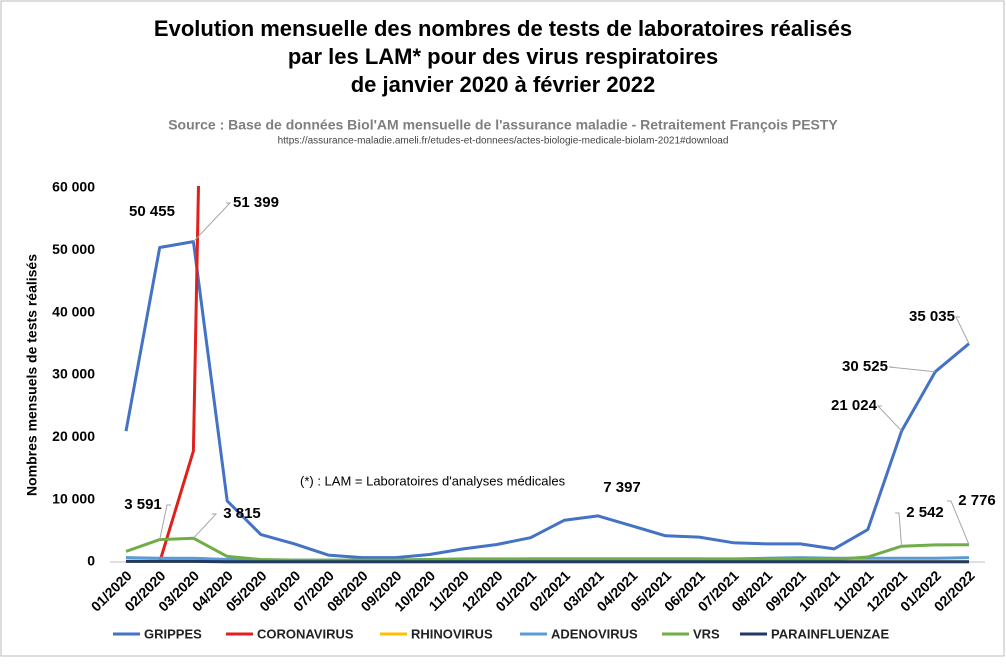 The image size is (1006, 665). I want to click on data-label: 35 035, so click(932, 316).